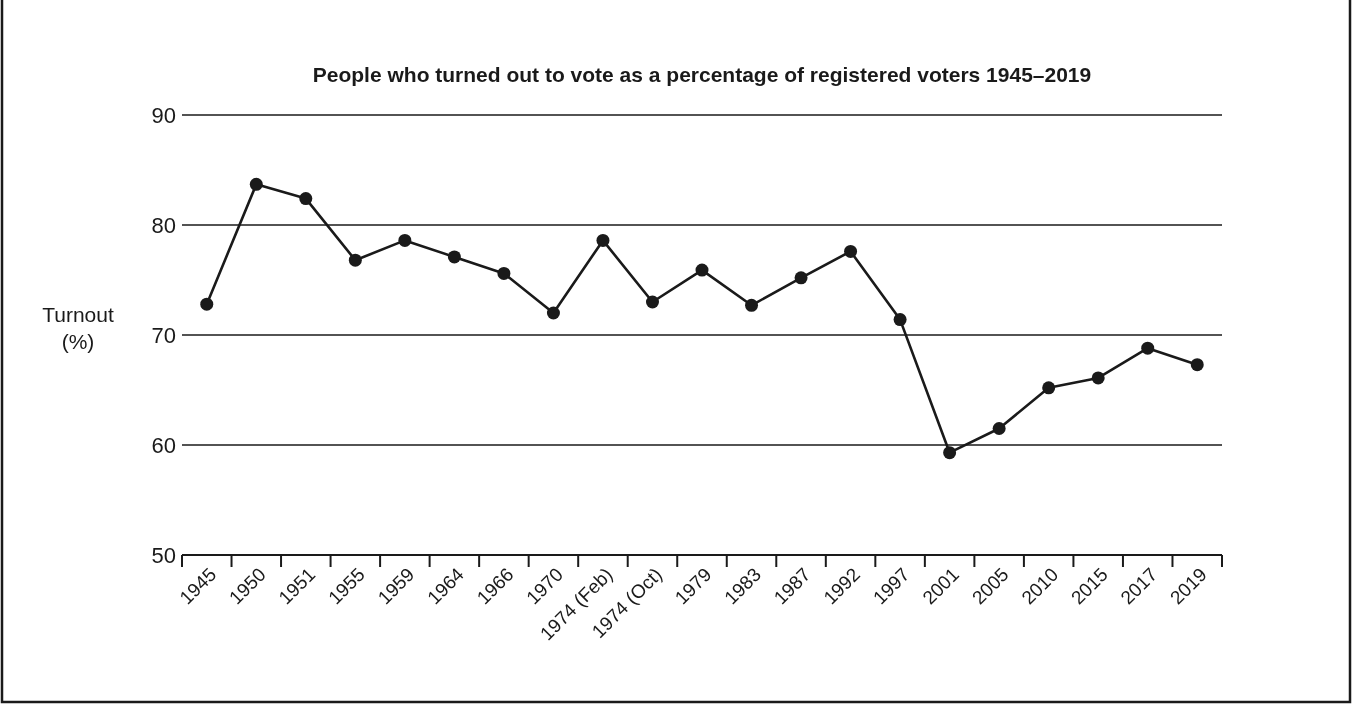  I want to click on y-tick-label: 70, so click(163, 335).